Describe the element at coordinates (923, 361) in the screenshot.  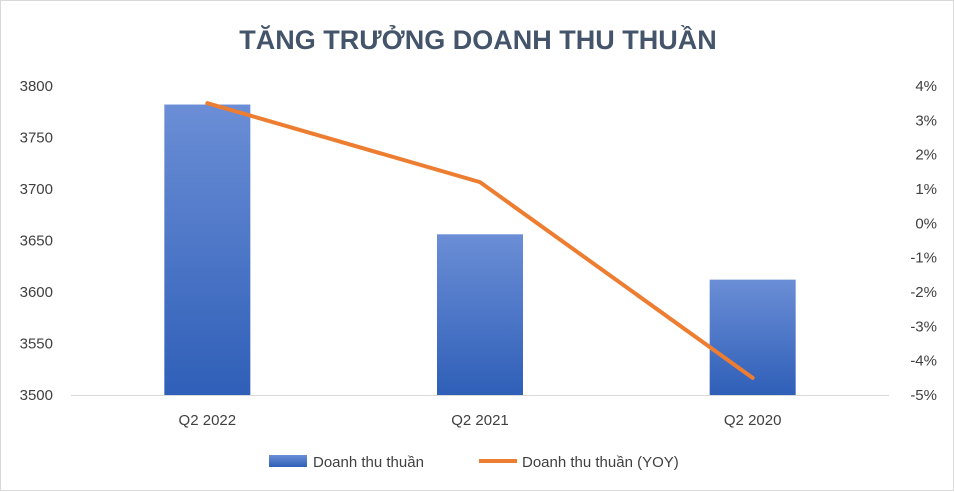
I see `y-right-tick-label: -4%` at that location.